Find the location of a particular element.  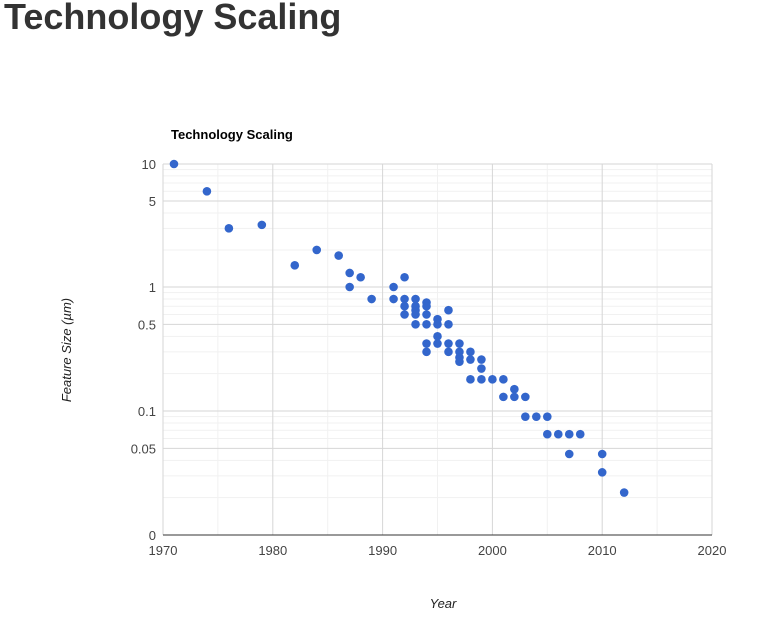

y-axis-title: Feature Size (µm) is located at coordinates (66, 350).